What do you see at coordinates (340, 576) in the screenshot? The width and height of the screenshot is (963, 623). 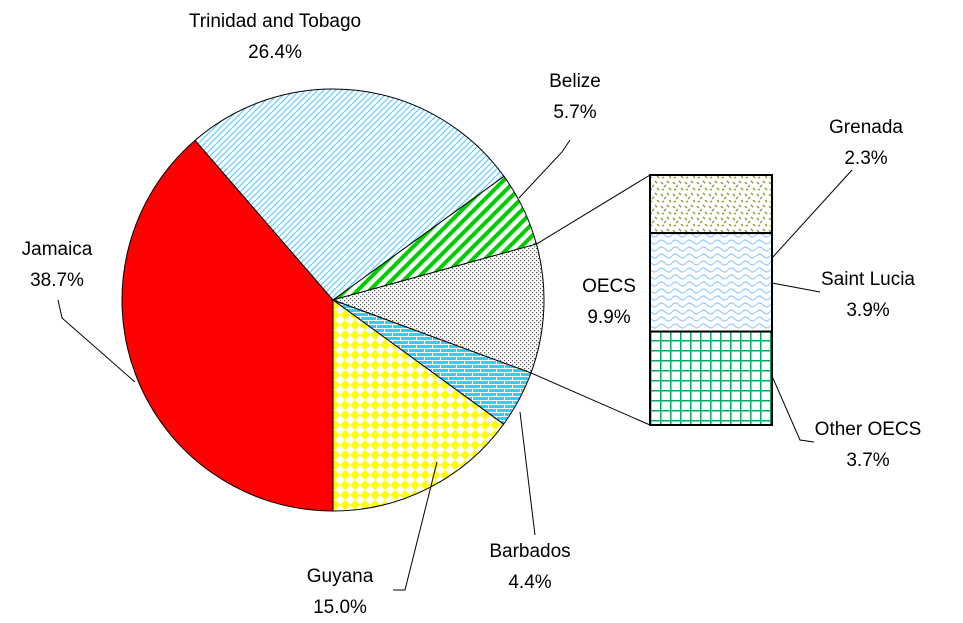 I see `slice-label: Guyana` at bounding box center [340, 576].